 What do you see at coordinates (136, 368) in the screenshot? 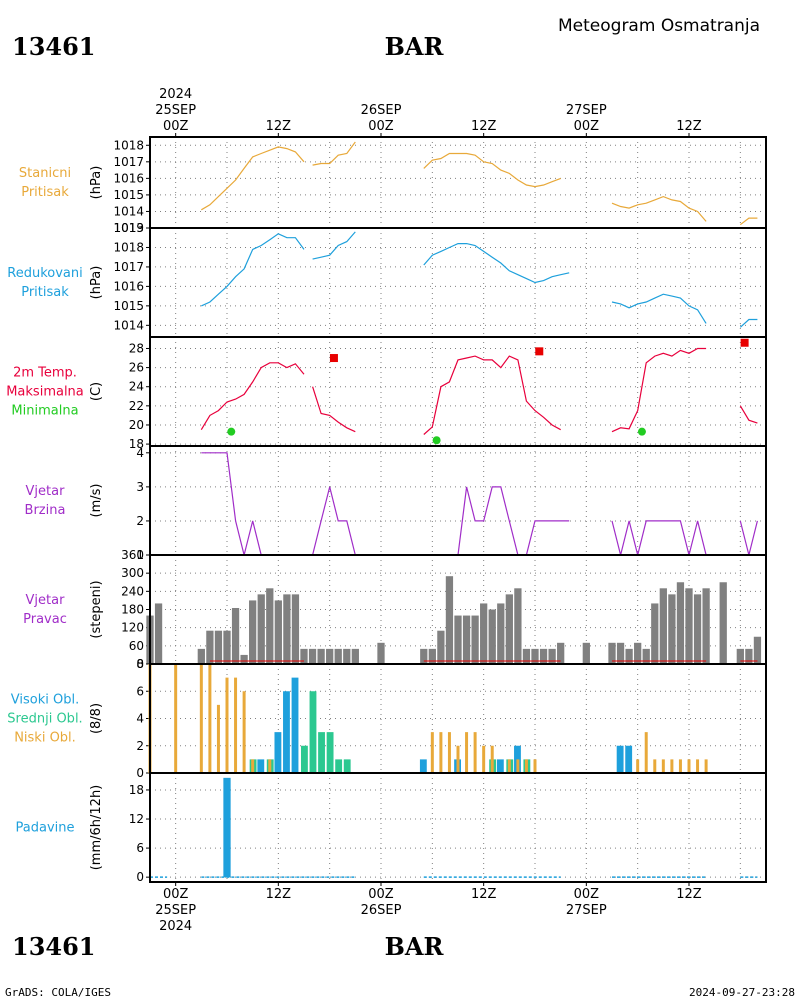
I see `y-tick-label: 26` at bounding box center [136, 368].